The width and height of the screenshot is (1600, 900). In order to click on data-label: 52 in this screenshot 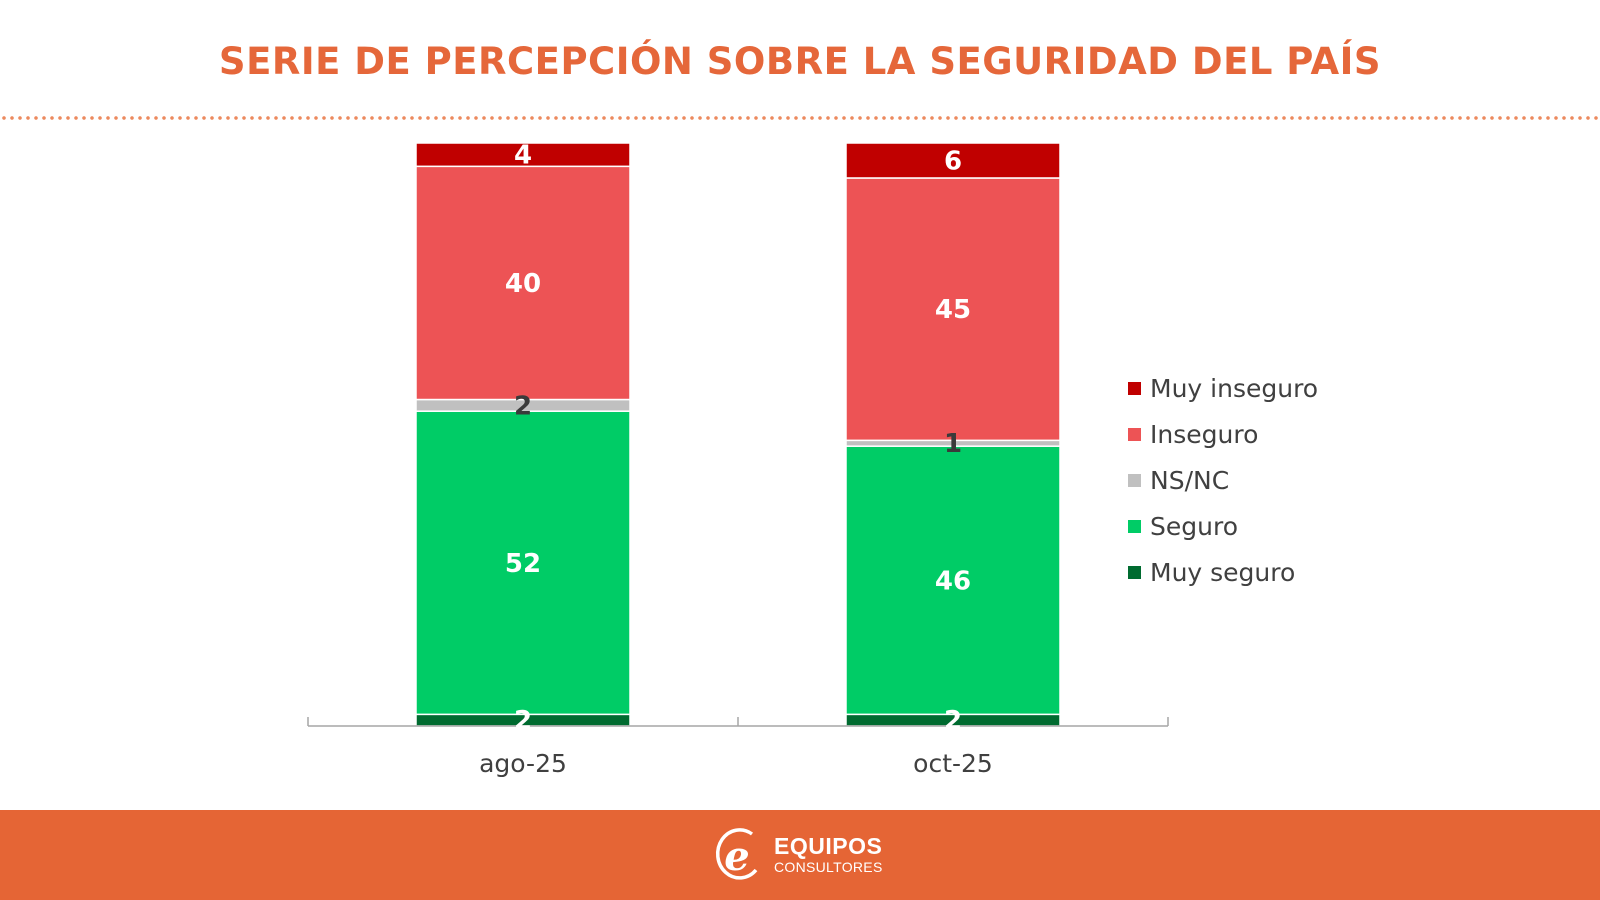, I will do `click(523, 564)`.